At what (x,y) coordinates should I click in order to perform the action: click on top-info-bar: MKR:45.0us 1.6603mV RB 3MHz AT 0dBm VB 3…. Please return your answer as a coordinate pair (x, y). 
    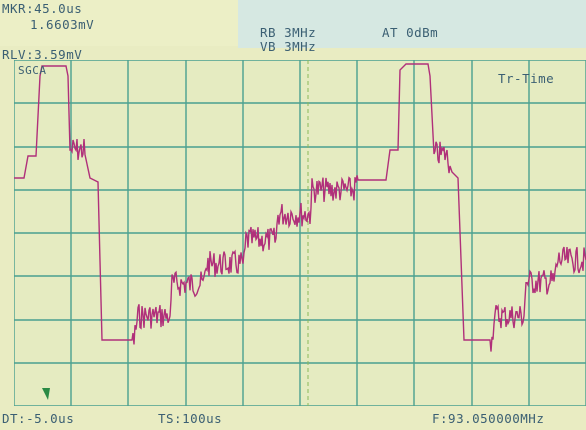
    Looking at the image, I should click on (293, 31).